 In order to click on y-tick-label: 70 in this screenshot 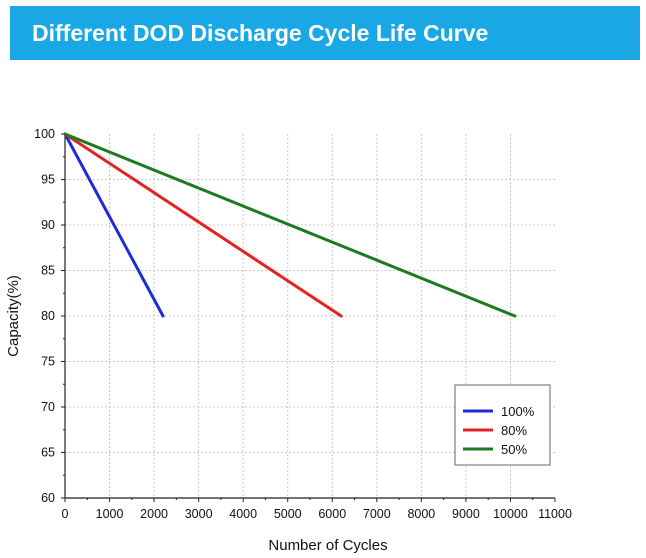, I will do `click(48, 407)`.